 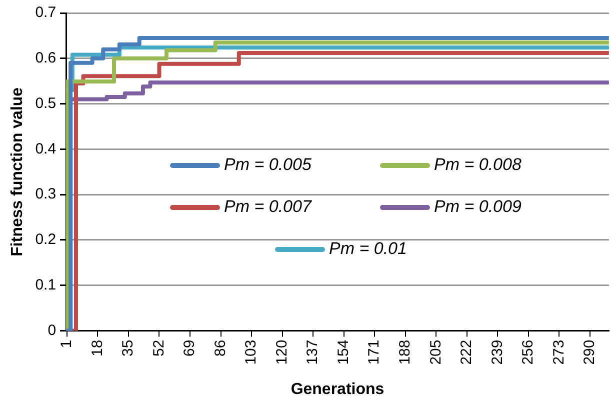 What do you see at coordinates (17, 171) in the screenshot?
I see `y-axis-title: Fitness function value` at bounding box center [17, 171].